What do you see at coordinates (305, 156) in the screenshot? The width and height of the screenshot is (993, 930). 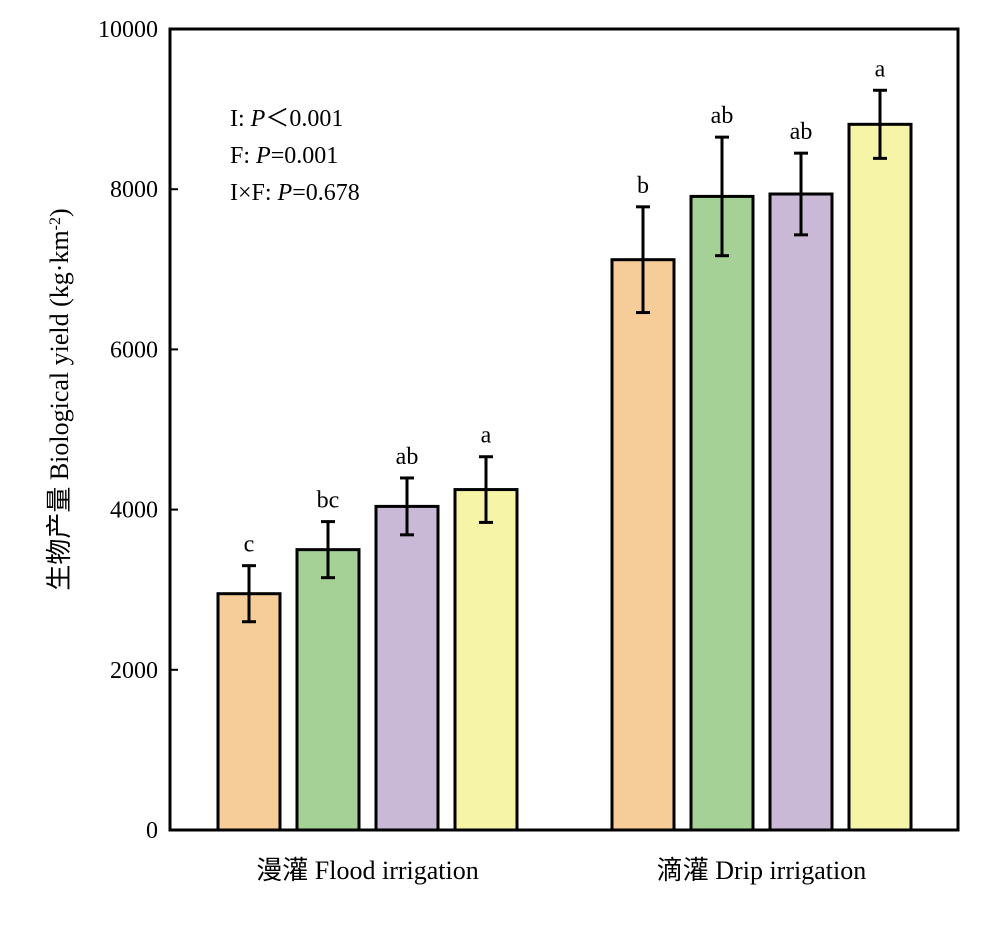 I see `stat-p-value: =0.001` at bounding box center [305, 156].